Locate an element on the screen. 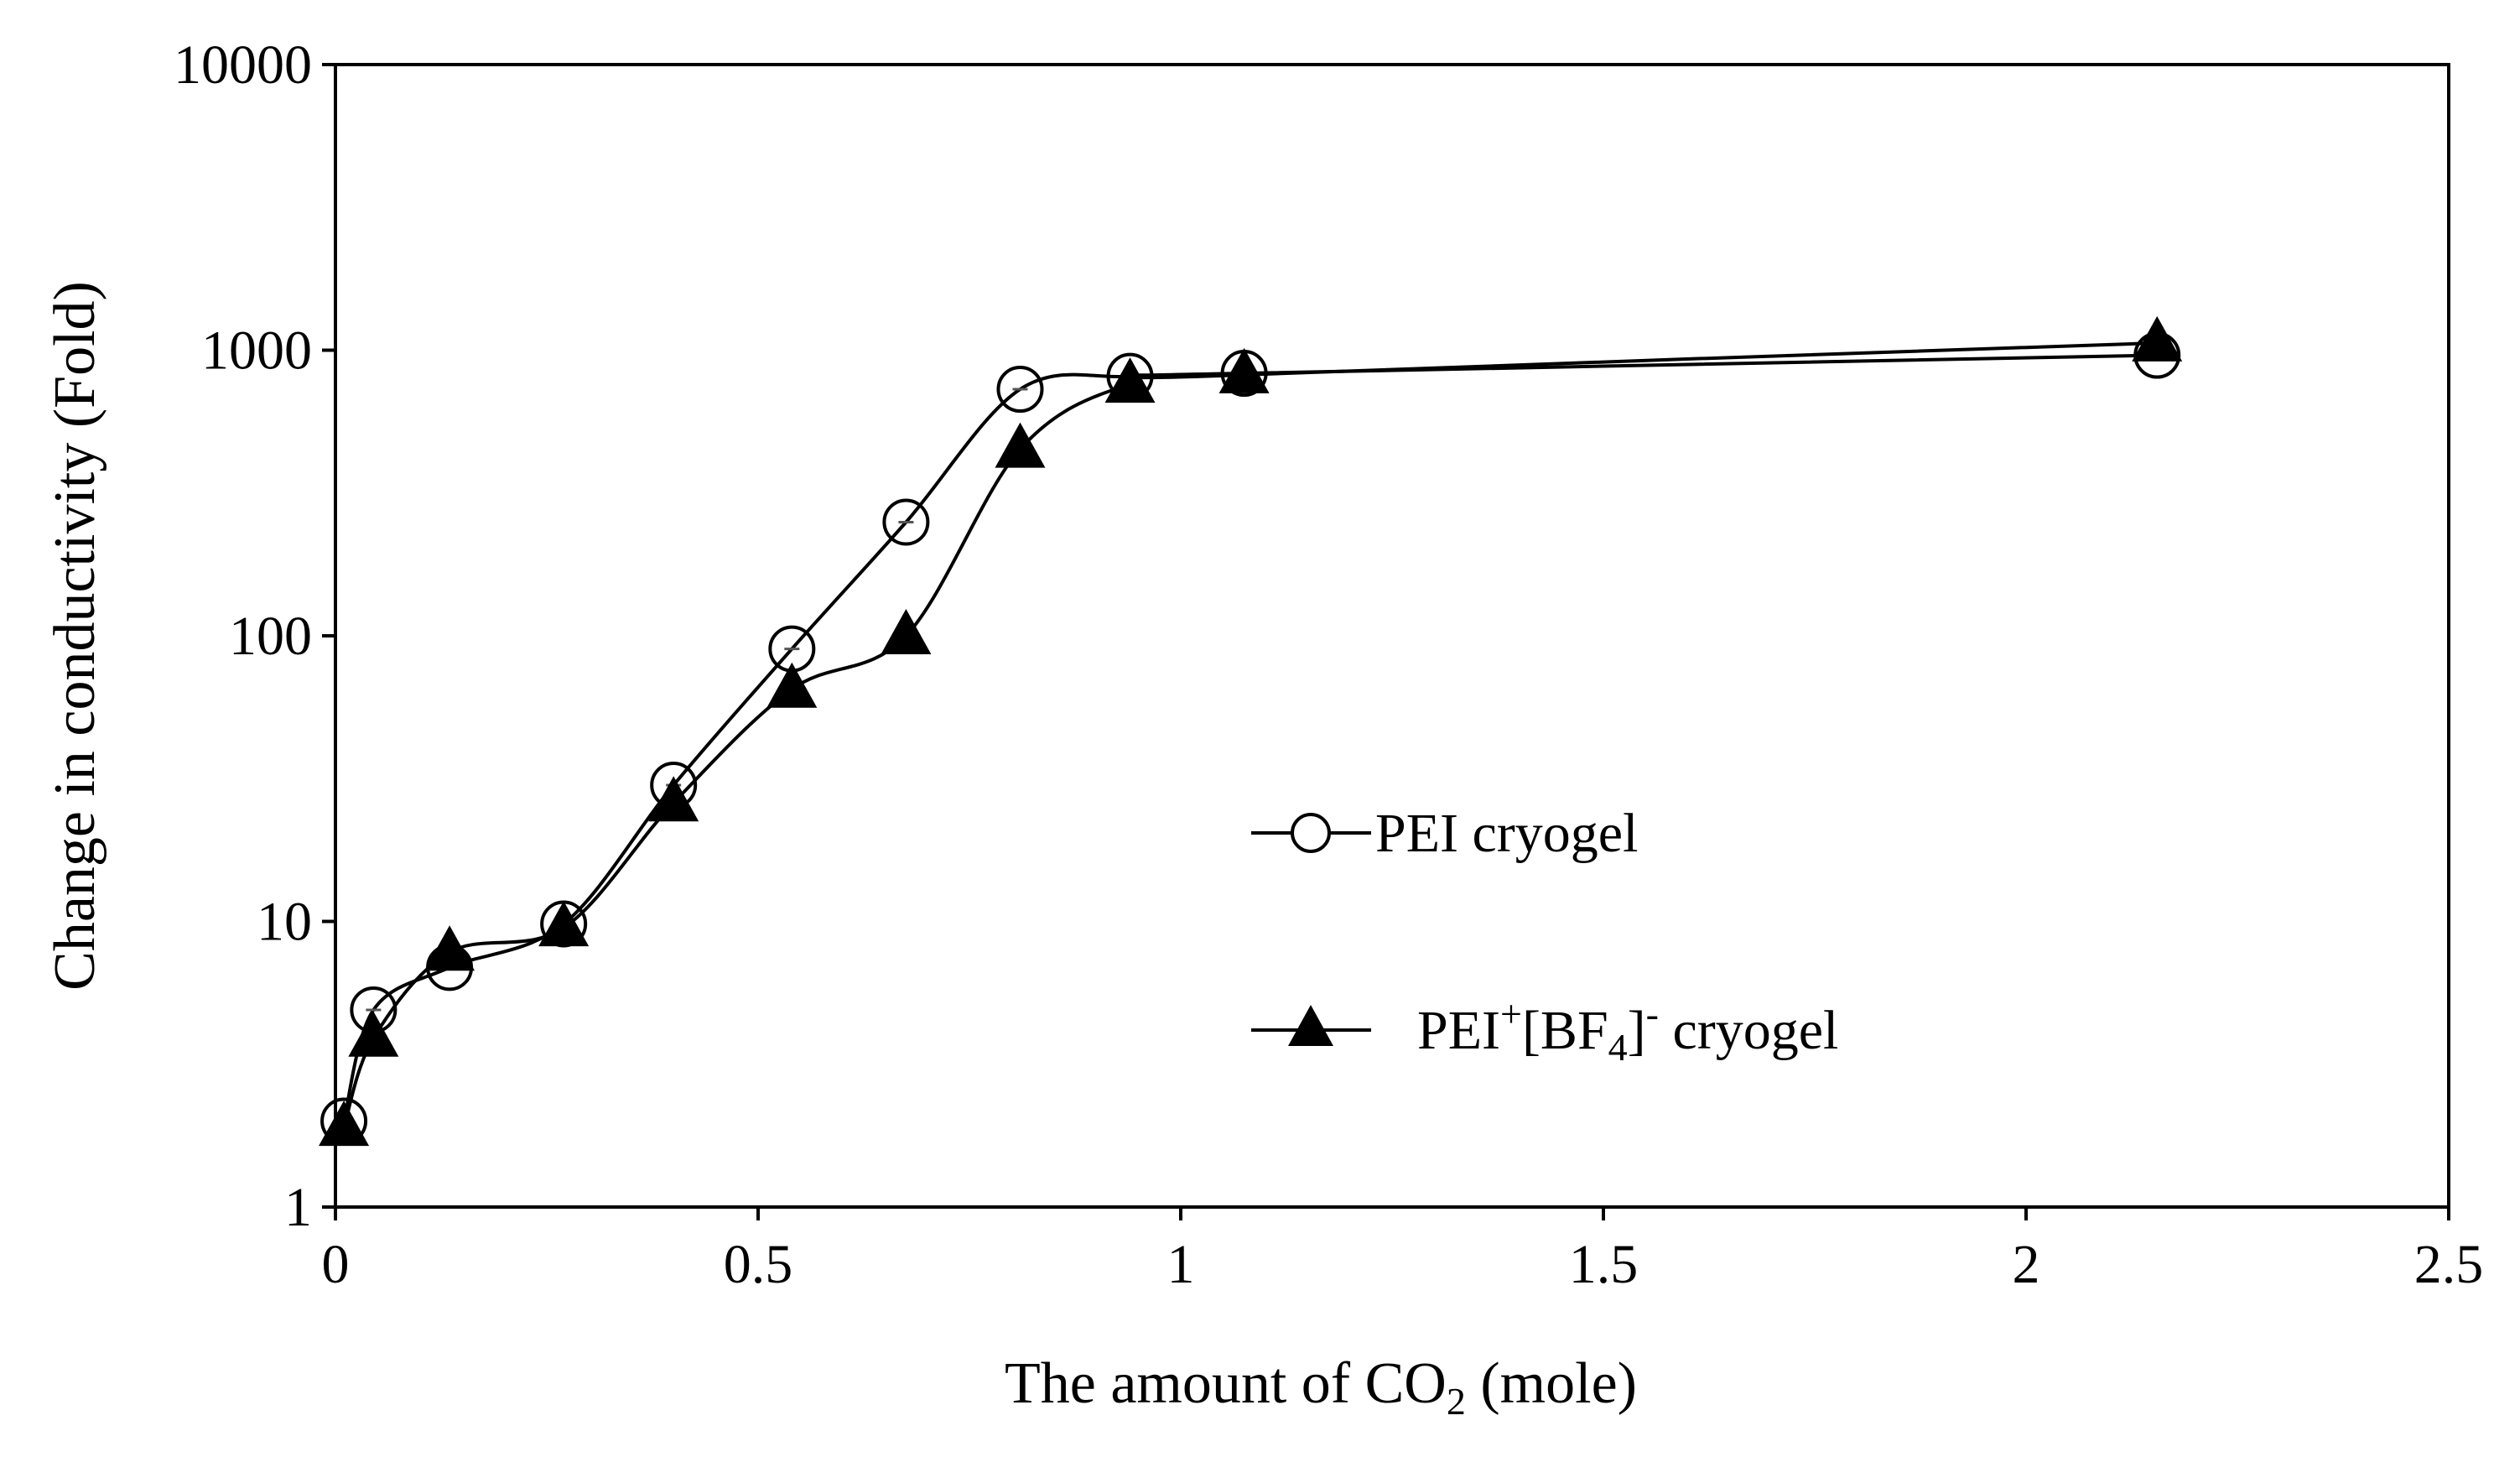  x-tick-label: 2.5 is located at coordinates (2449, 1264).